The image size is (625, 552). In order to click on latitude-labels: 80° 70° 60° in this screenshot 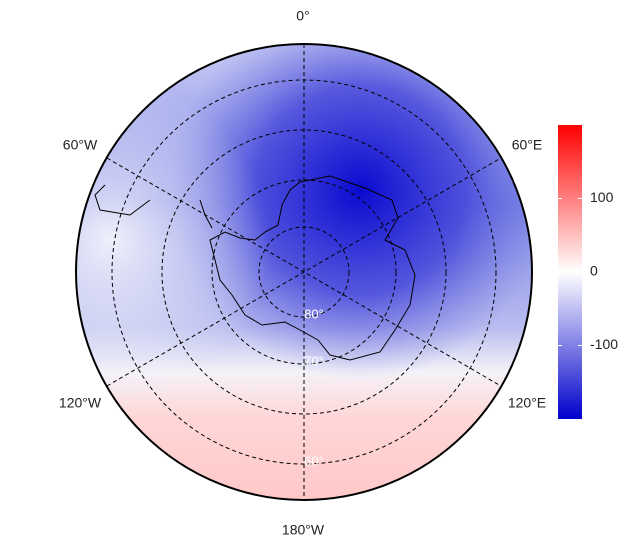, I will do `click(314, 387)`.